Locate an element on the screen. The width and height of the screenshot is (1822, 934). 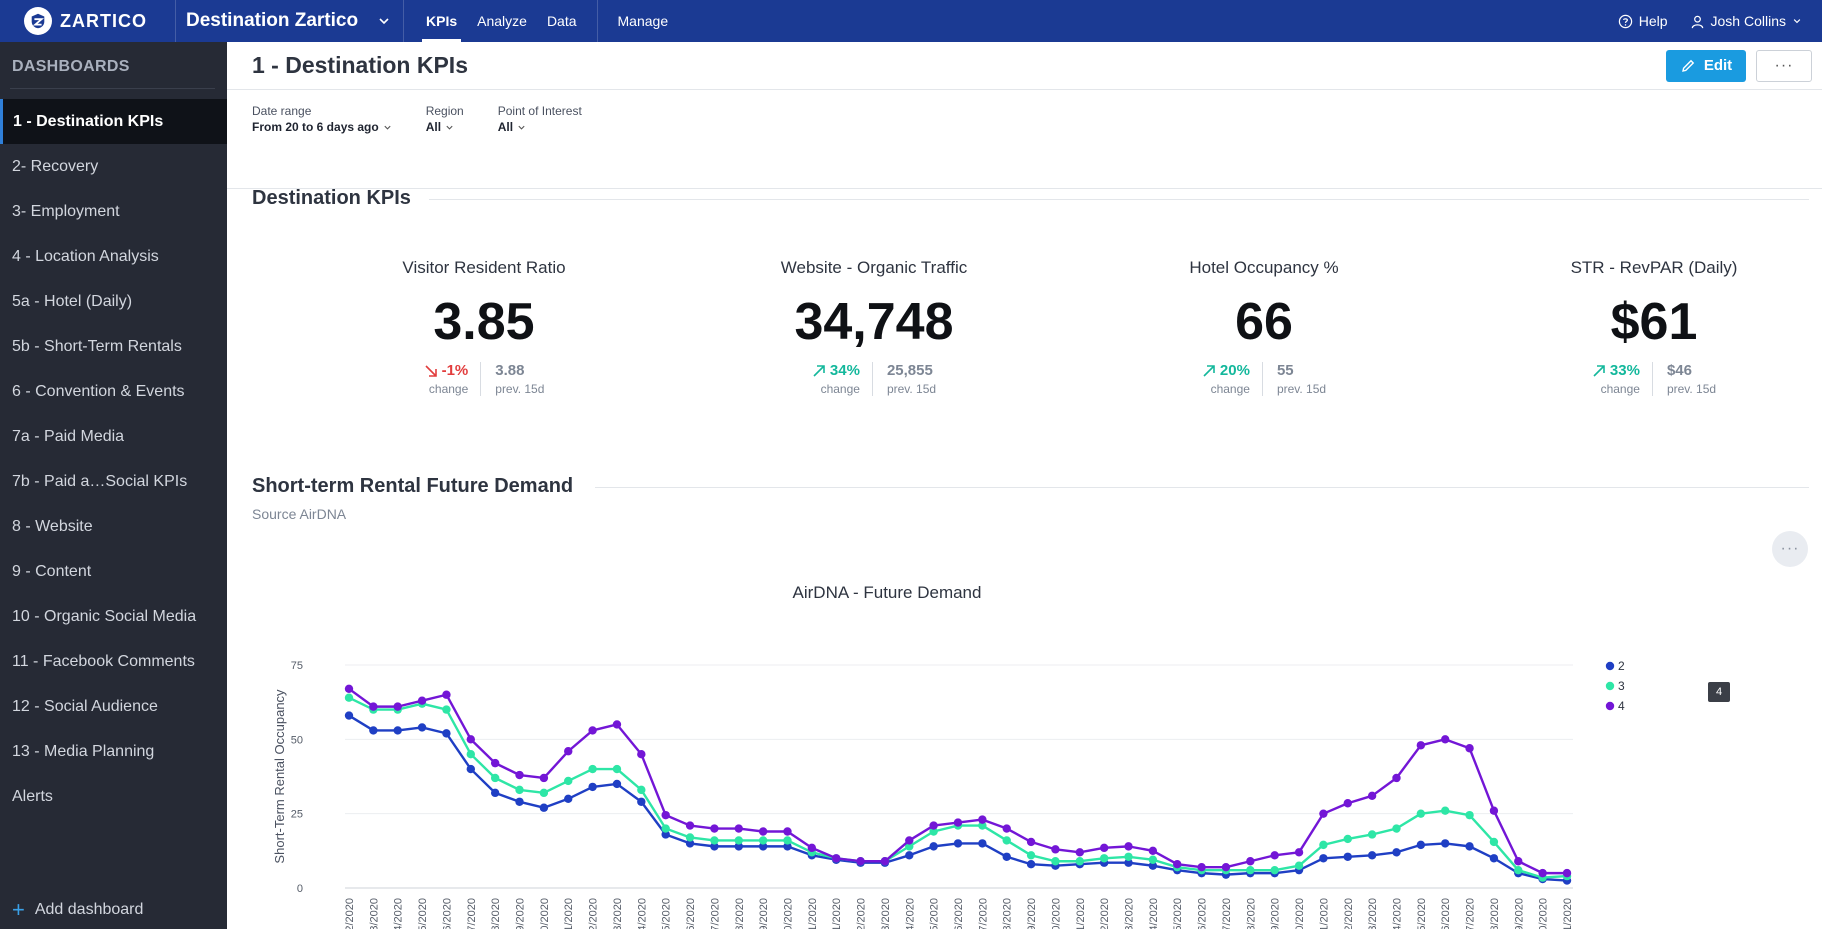
x-tick-label: 11/17/2020 is located at coordinates (1227, 913).